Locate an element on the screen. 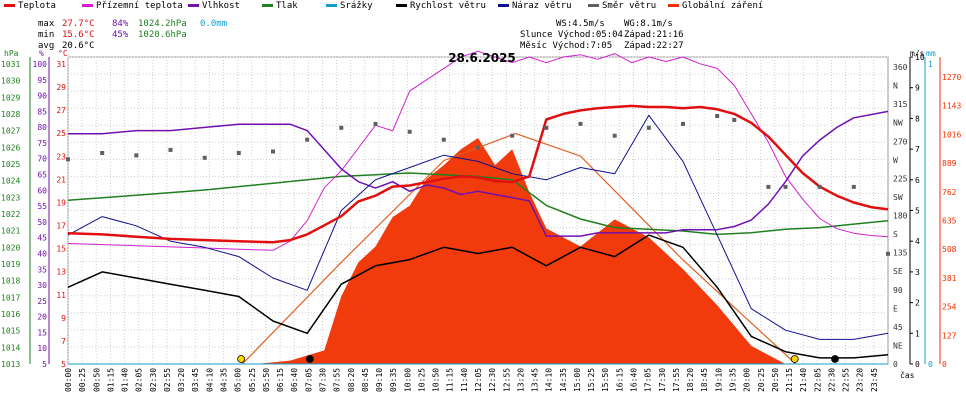 The width and height of the screenshot is (966, 400). x-tick-label: 14:35 is located at coordinates (563, 380).